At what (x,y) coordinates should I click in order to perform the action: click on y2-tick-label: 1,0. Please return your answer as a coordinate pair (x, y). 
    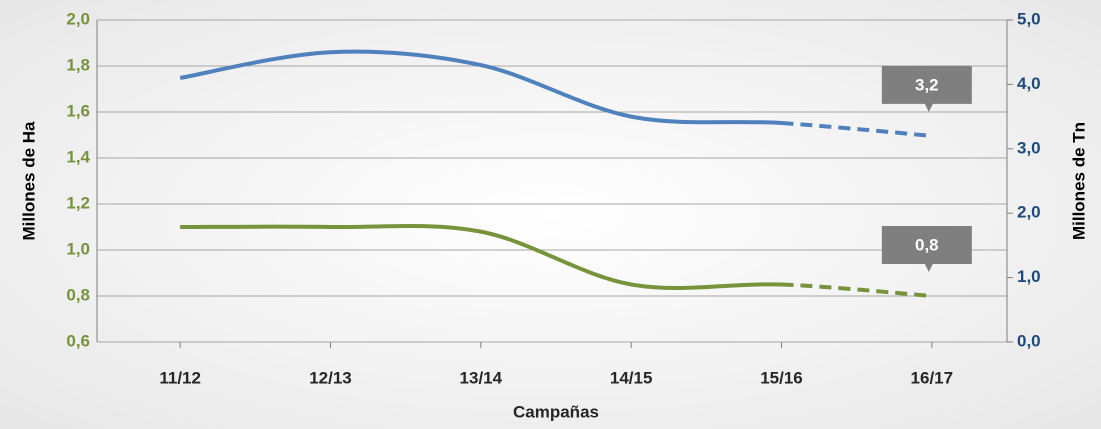
    Looking at the image, I should click on (1029, 276).